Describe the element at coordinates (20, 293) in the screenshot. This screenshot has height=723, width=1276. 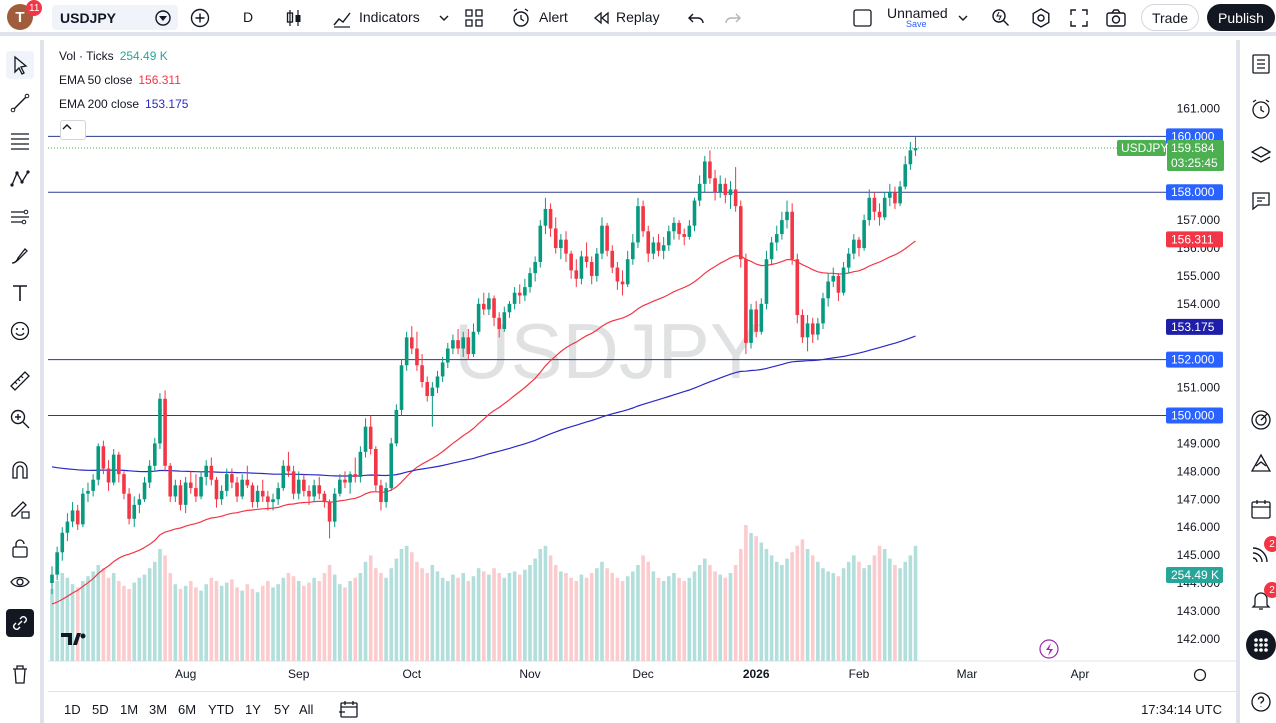
I see `text-tool` at that location.